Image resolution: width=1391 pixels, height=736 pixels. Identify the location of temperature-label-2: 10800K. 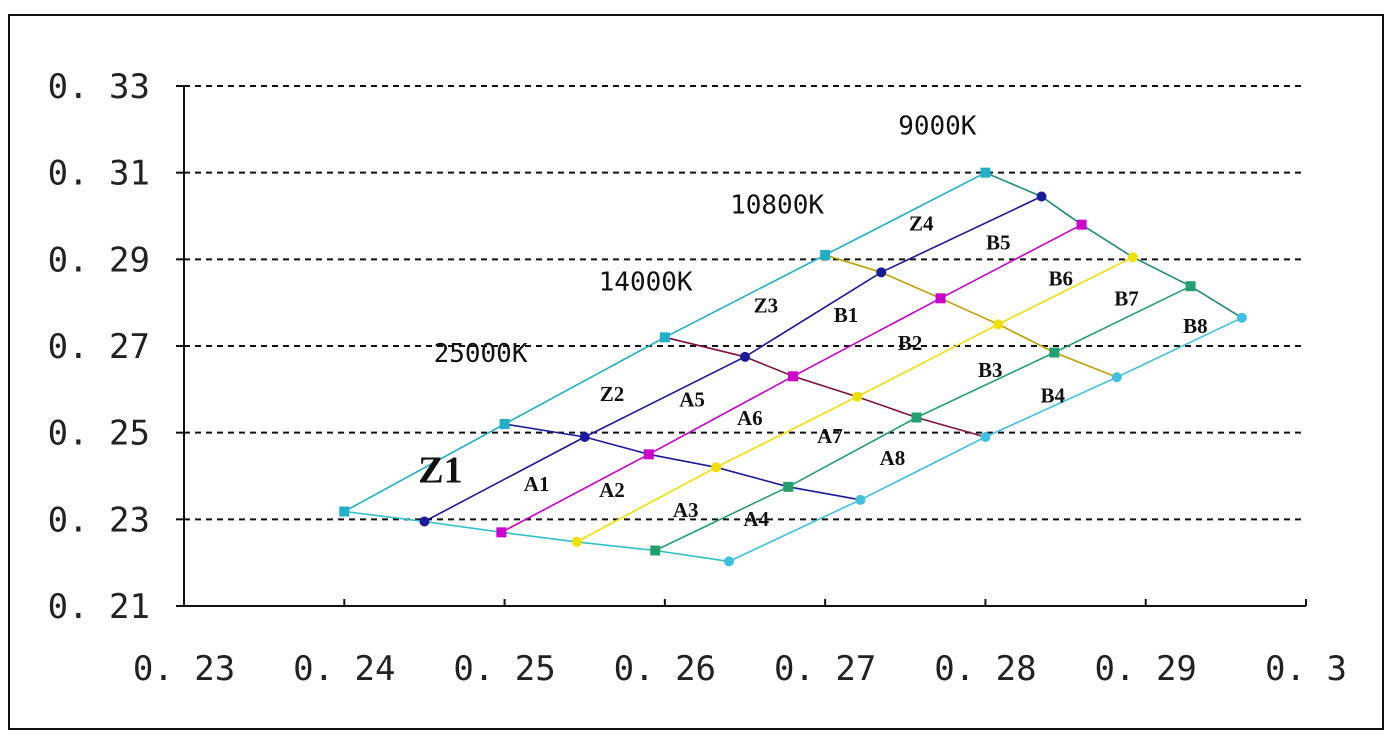
(777, 205).